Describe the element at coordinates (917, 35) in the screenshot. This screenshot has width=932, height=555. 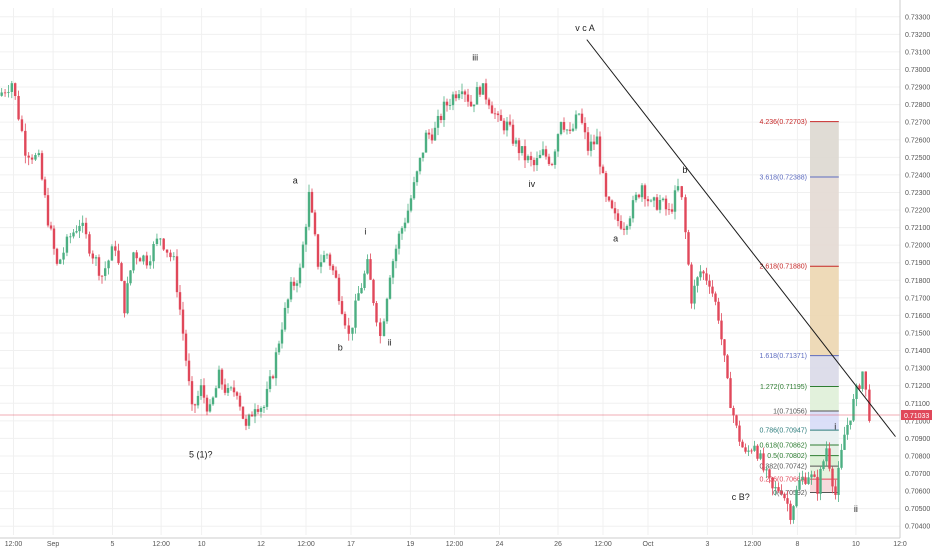
I see `y-tick-label: 0.73200` at that location.